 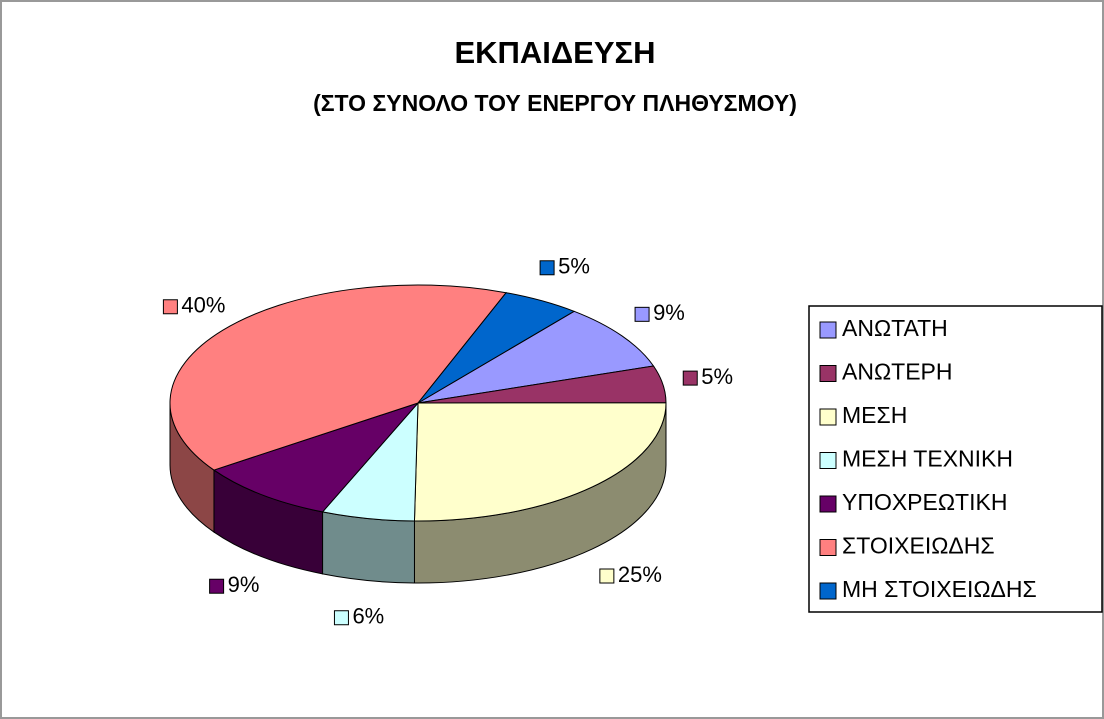 I want to click on legend-label: ΑΝΩΤΑΤΗ, so click(x=895, y=328).